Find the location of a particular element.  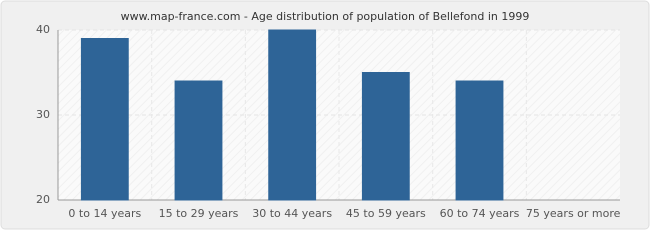

y-tick-label: 40 is located at coordinates (43, 29).